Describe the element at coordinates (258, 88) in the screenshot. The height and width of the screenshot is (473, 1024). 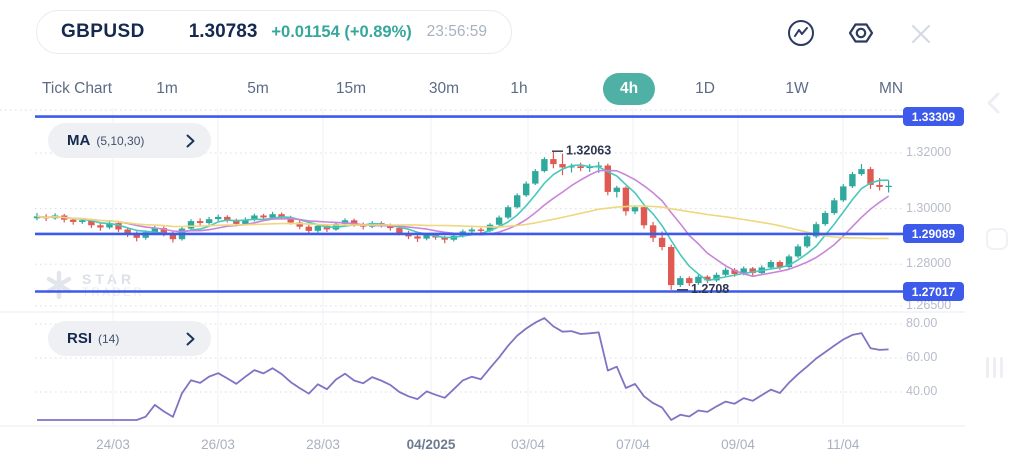
I see `tab-5m: 5m` at that location.